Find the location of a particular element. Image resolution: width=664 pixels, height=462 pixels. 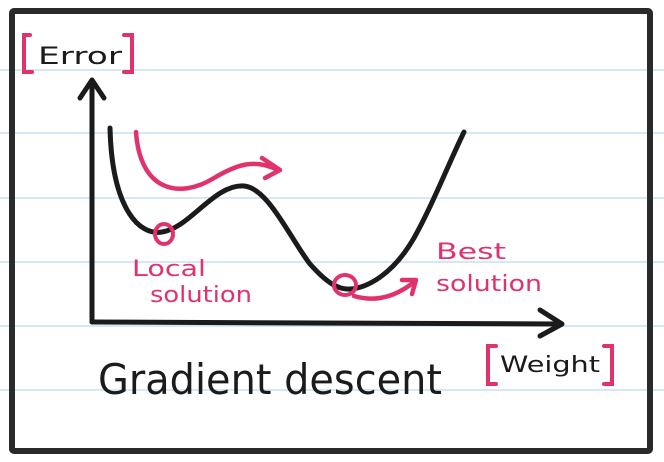

caption-title: Gradient descent is located at coordinates (270, 379).